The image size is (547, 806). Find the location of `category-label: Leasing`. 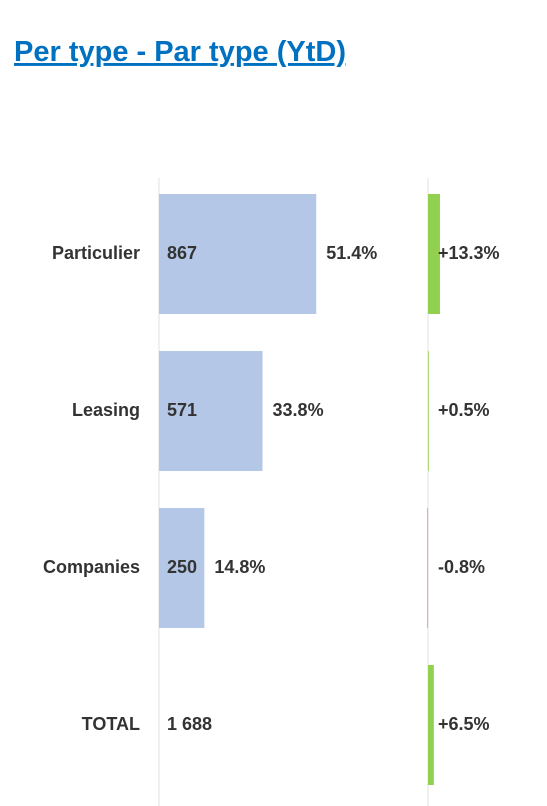

category-label: Leasing is located at coordinates (106, 410).